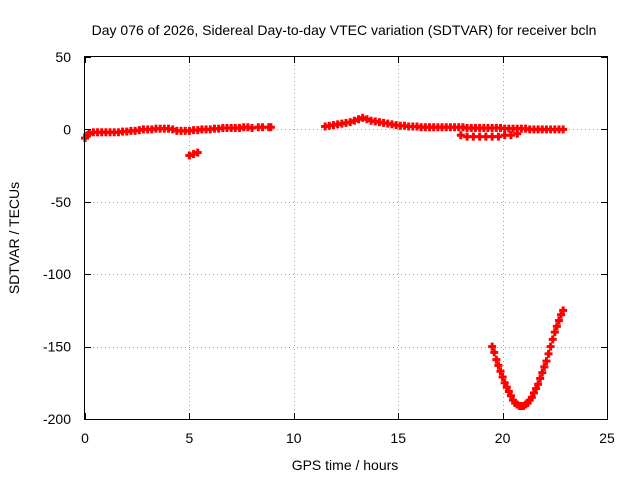  Describe the element at coordinates (67, 129) in the screenshot. I see `y-tick-label: 0` at that location.